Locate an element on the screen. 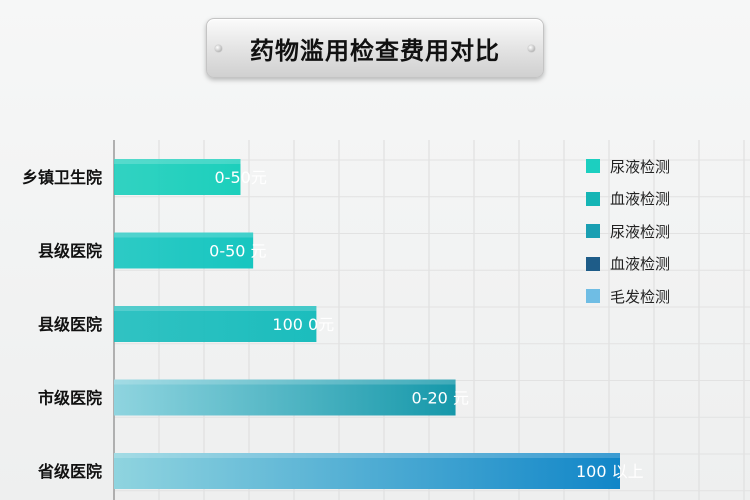 The image size is (750, 500). value-label: 100 以上 is located at coordinates (610, 471).